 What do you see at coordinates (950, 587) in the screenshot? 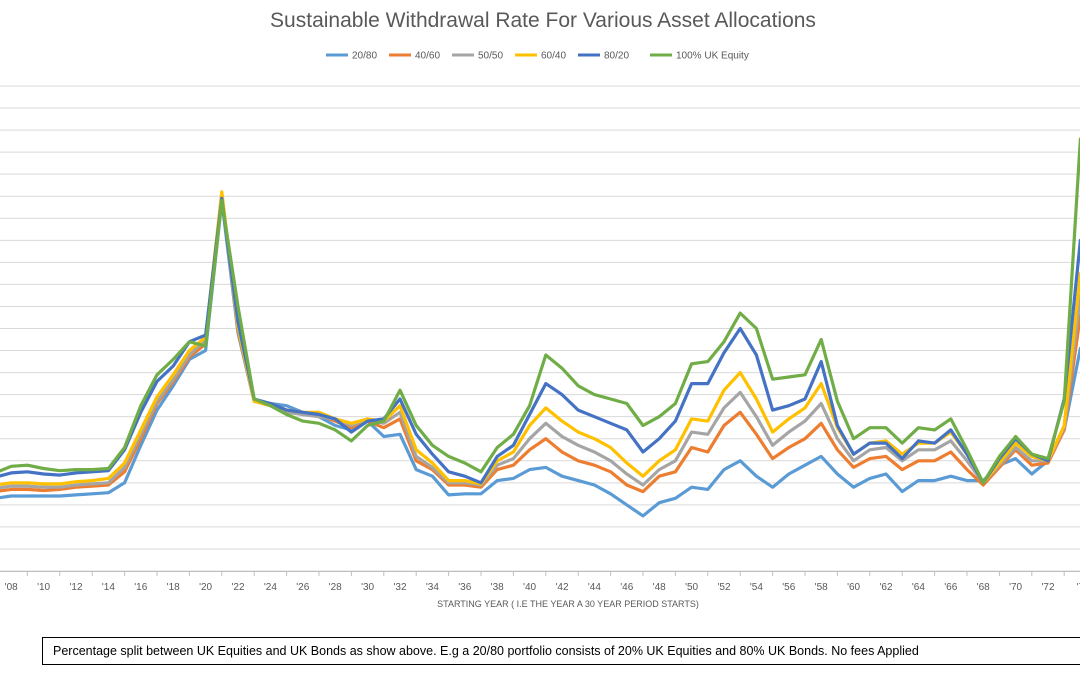
I see `x-tick-label: '66` at bounding box center [950, 587].